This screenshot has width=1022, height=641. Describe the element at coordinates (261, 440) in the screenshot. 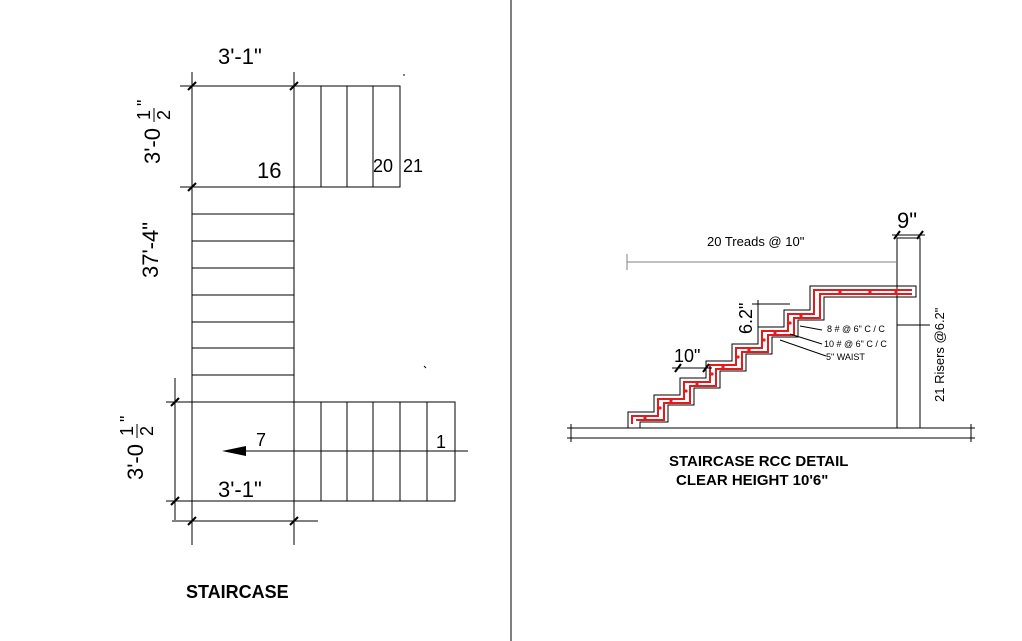

I see `step-number-7: 7` at that location.